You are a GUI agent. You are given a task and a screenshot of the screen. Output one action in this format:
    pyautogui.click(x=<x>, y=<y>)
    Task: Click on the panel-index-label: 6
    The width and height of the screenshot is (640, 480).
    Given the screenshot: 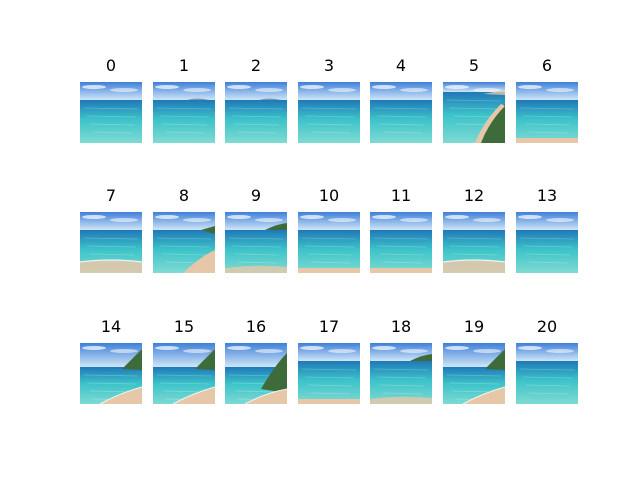 What is the action you would take?
    pyautogui.click(x=547, y=65)
    